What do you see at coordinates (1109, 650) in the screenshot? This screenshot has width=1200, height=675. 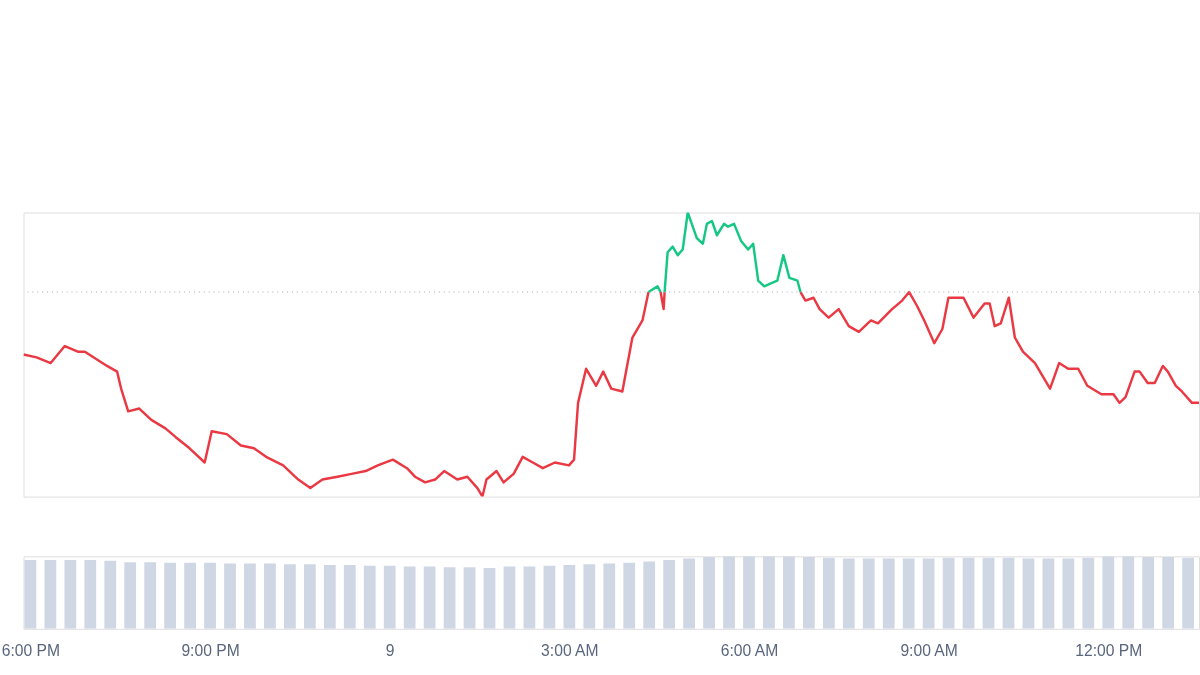 I see `x-tick-label: 12:00 PM` at bounding box center [1109, 650].